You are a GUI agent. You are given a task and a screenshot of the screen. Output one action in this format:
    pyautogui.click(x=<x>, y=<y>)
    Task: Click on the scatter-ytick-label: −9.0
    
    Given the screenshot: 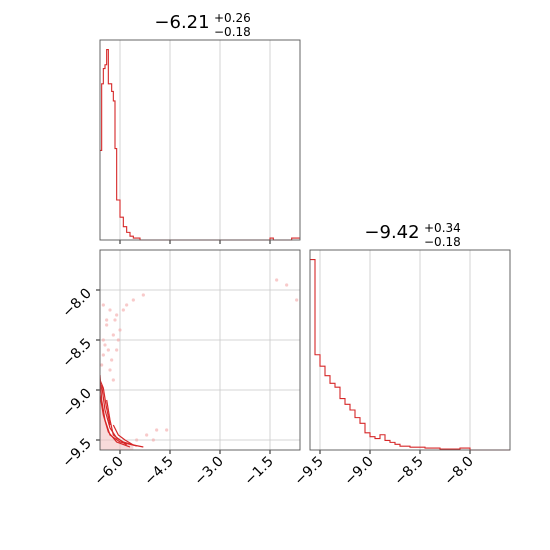 What is the action you would take?
    pyautogui.click(x=76, y=403)
    